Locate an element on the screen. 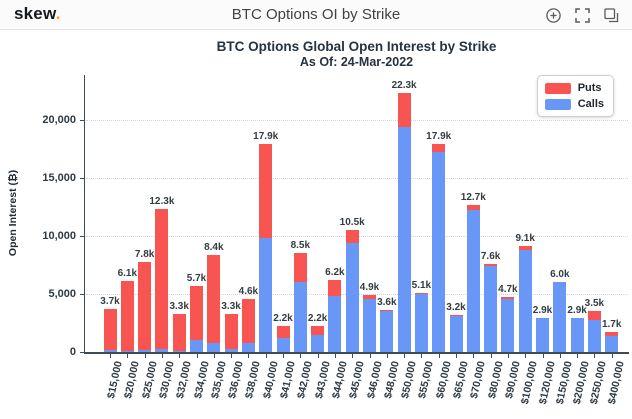 The height and width of the screenshot is (419, 632). legend: Puts Calls is located at coordinates (575, 96).